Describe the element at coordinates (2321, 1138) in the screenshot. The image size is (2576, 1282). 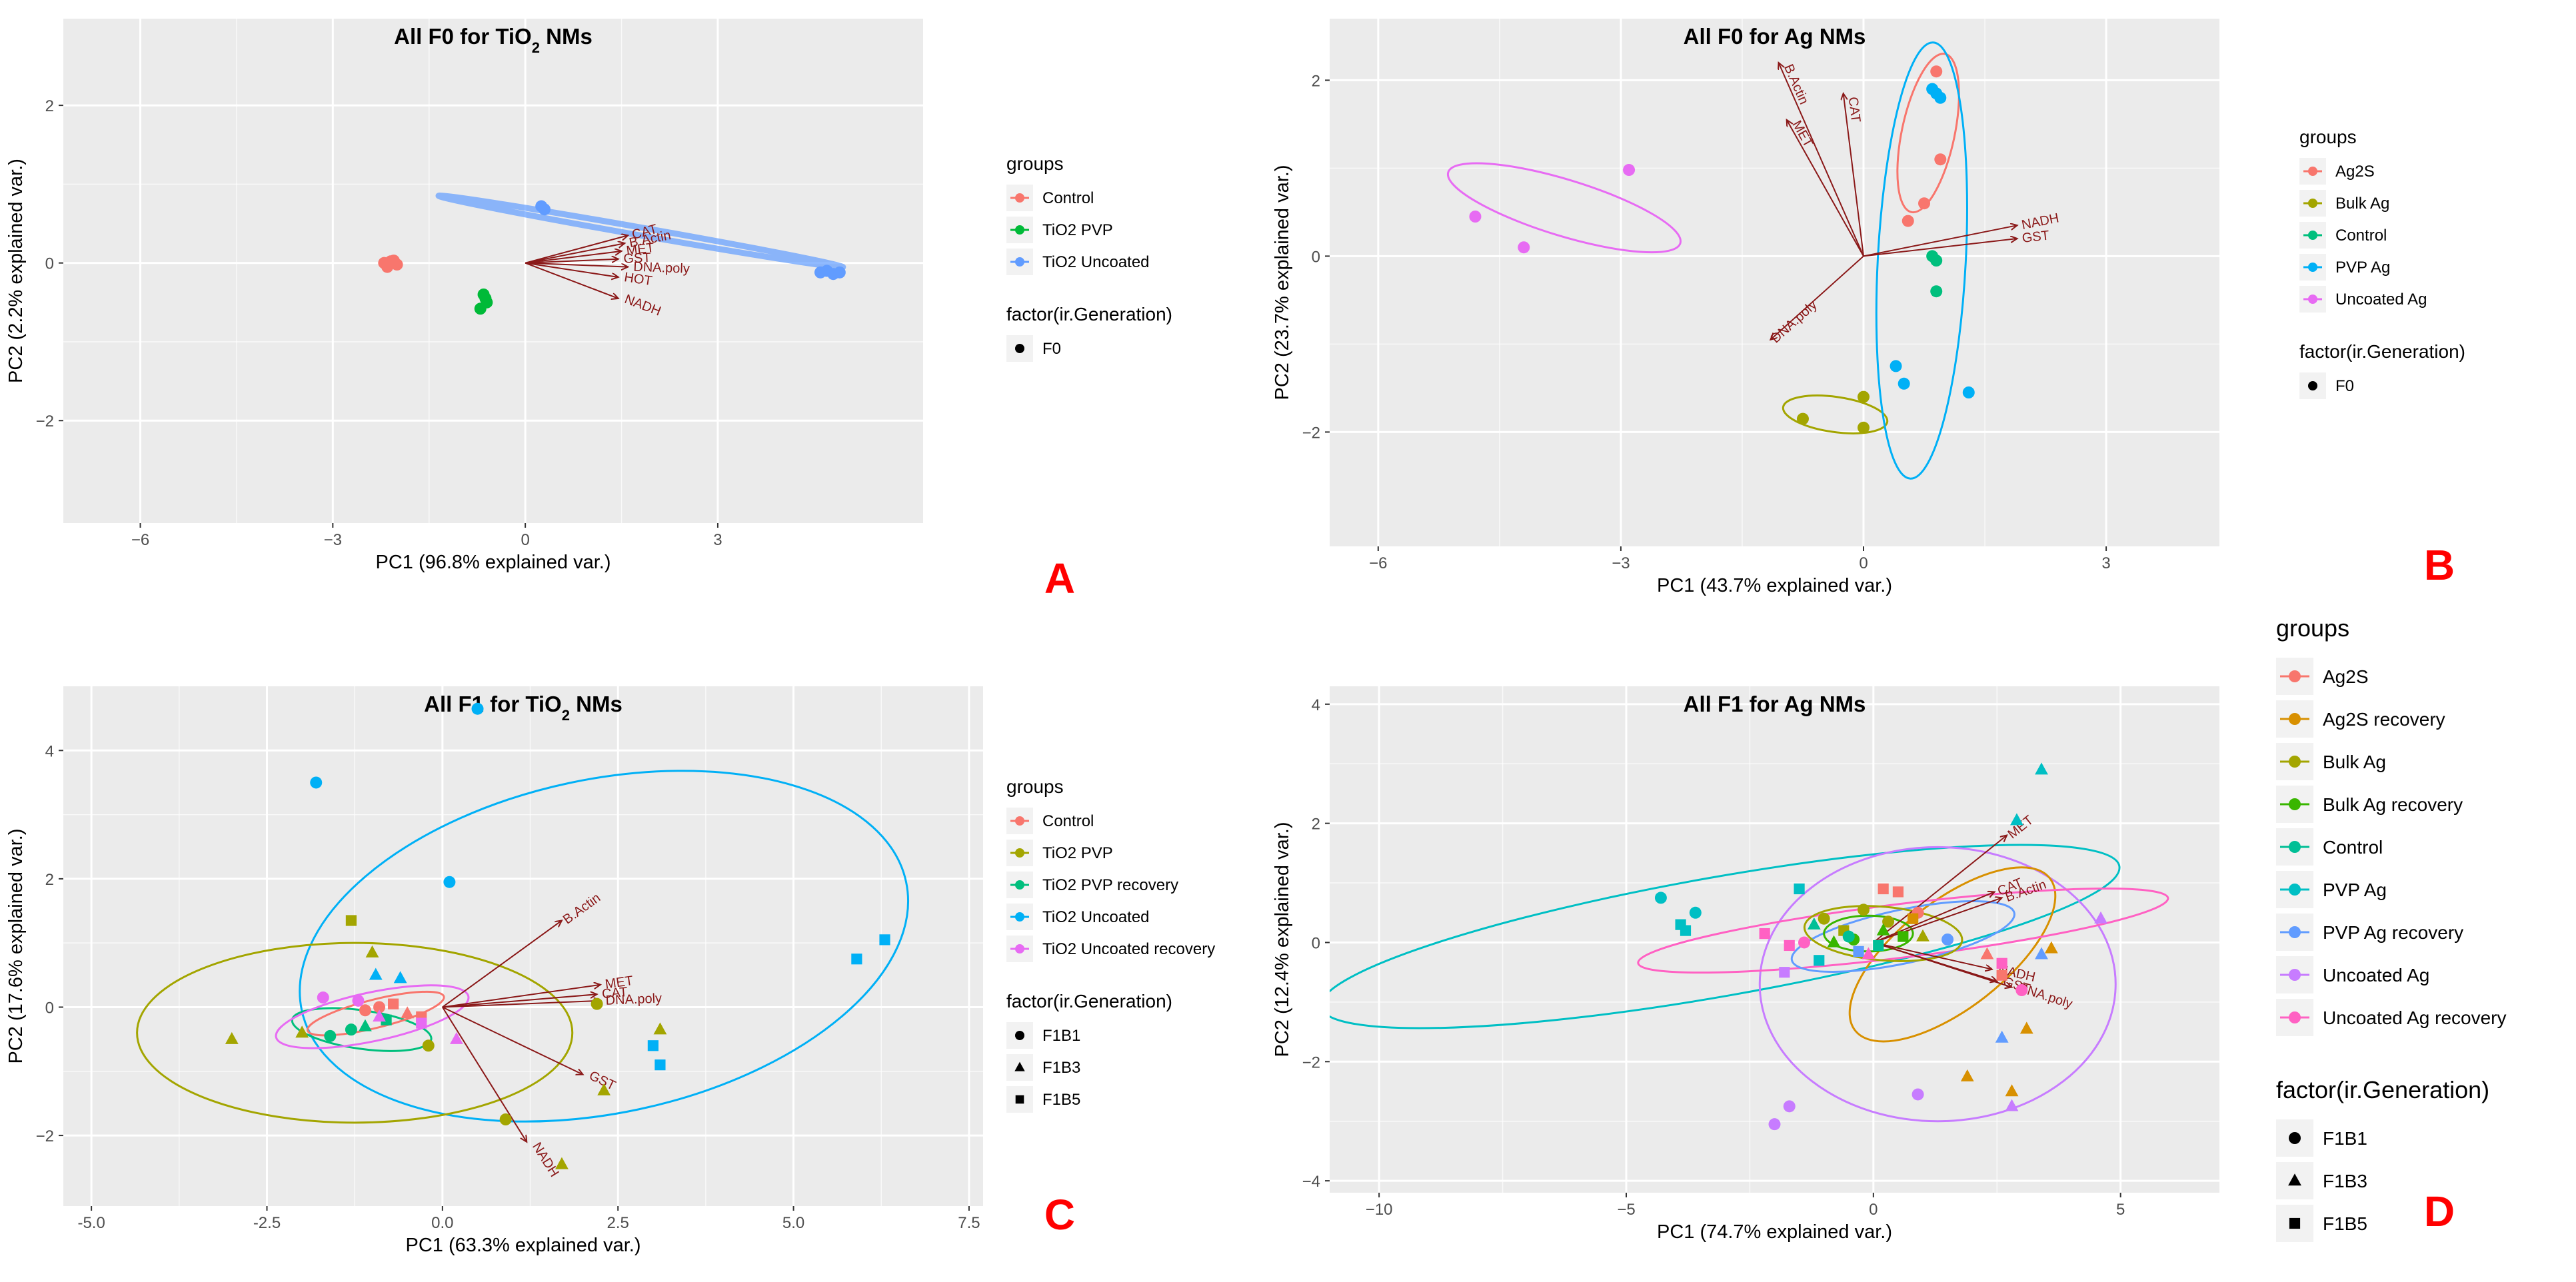
I see `shape-legend-item: F1B1` at that location.